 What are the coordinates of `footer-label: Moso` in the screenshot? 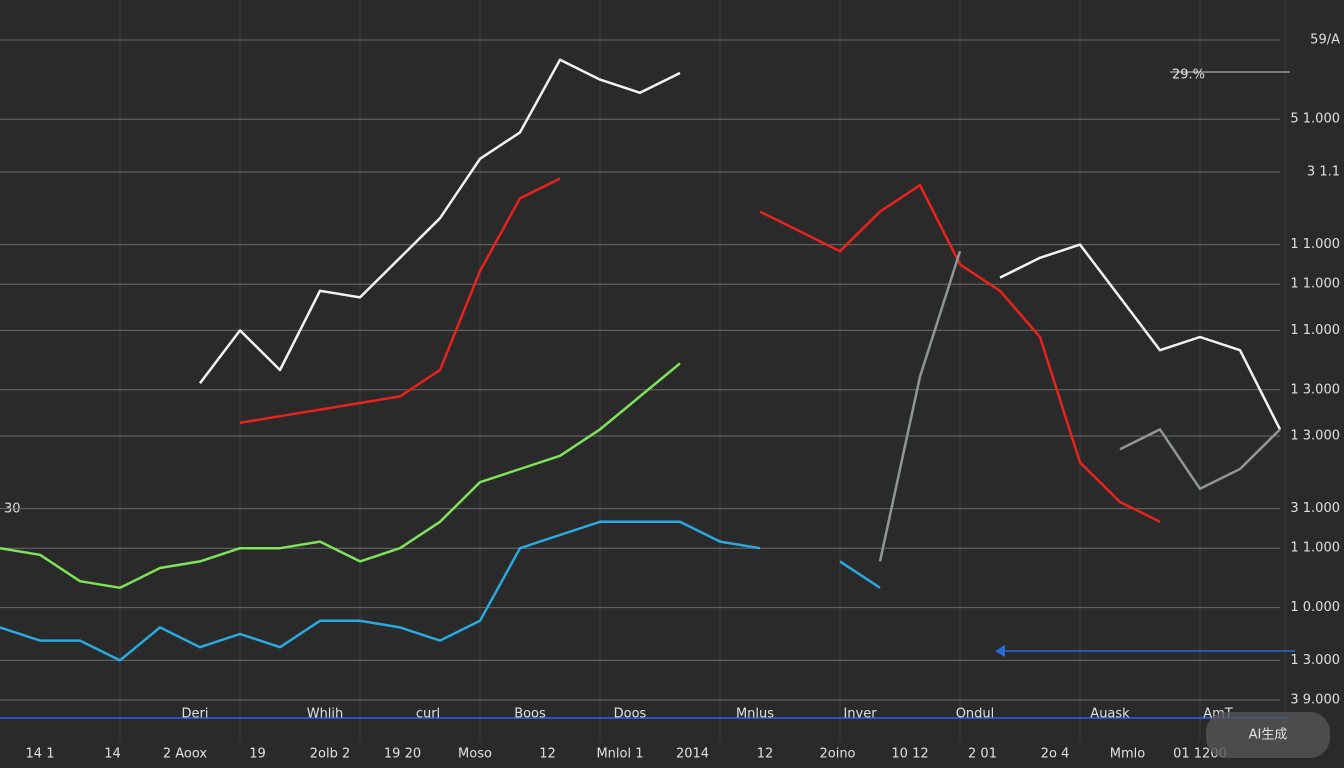 It's located at (475, 754).